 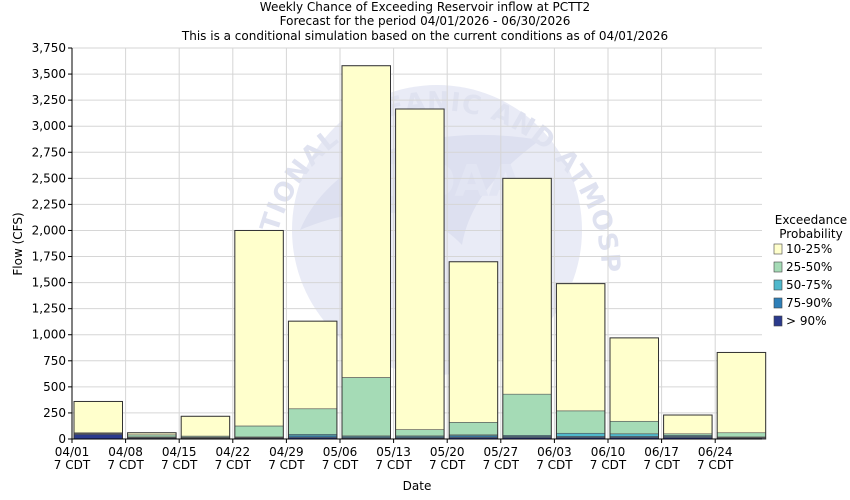 I want to click on y-tick-label: 3,000, so click(x=49, y=126).